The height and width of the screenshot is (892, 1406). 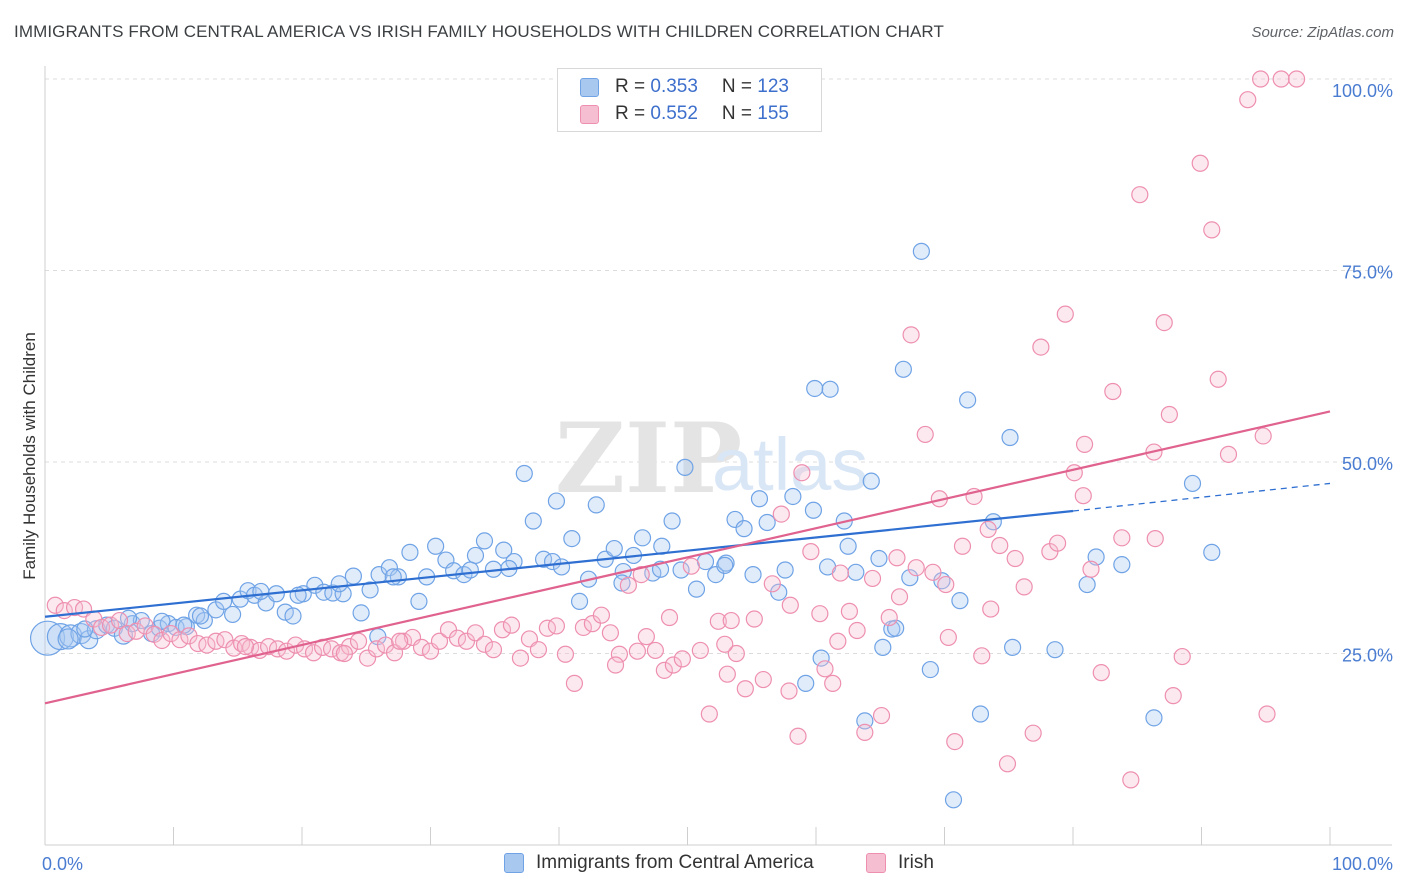 I want to click on legend-n-label: N =, so click(x=739, y=113).